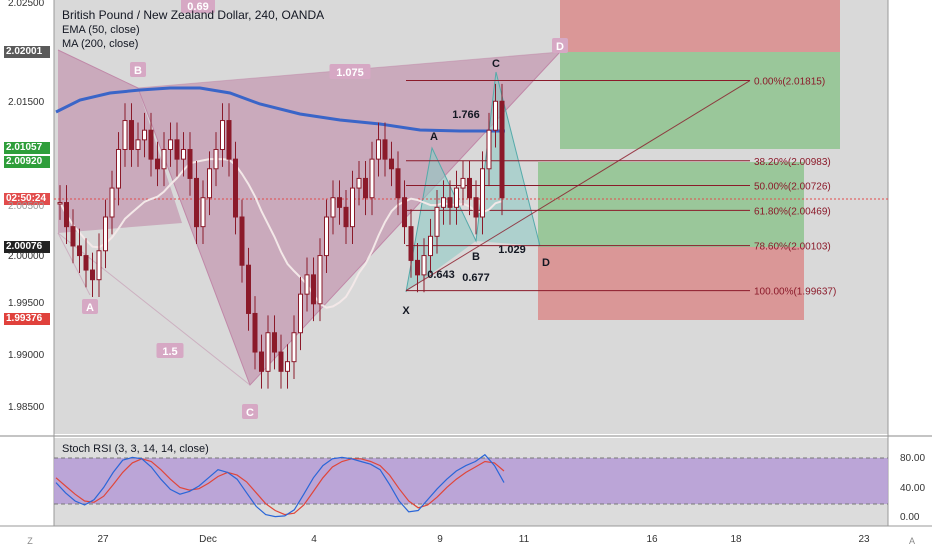  What do you see at coordinates (120, 141) in the screenshot?
I see `pattern-leg-xab` at bounding box center [120, 141].